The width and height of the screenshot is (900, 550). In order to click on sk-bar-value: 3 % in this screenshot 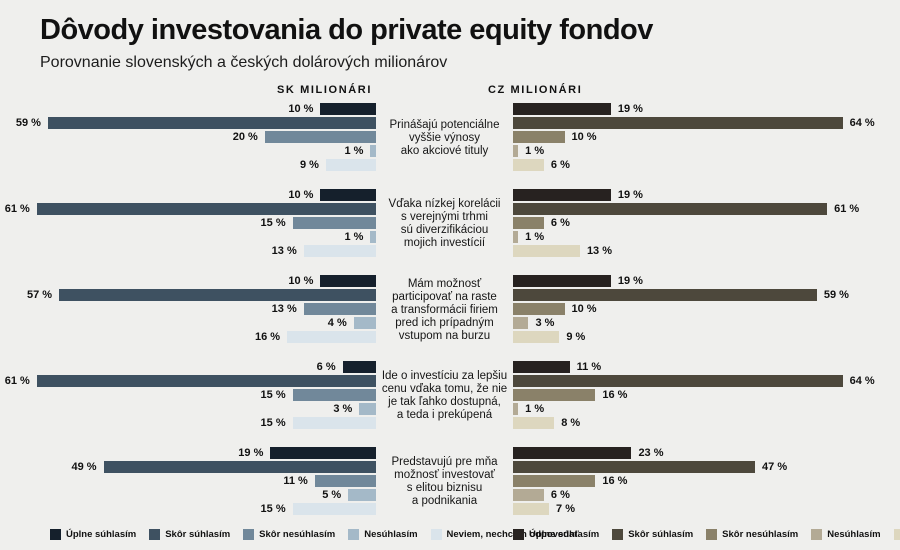, I will do `click(343, 409)`.